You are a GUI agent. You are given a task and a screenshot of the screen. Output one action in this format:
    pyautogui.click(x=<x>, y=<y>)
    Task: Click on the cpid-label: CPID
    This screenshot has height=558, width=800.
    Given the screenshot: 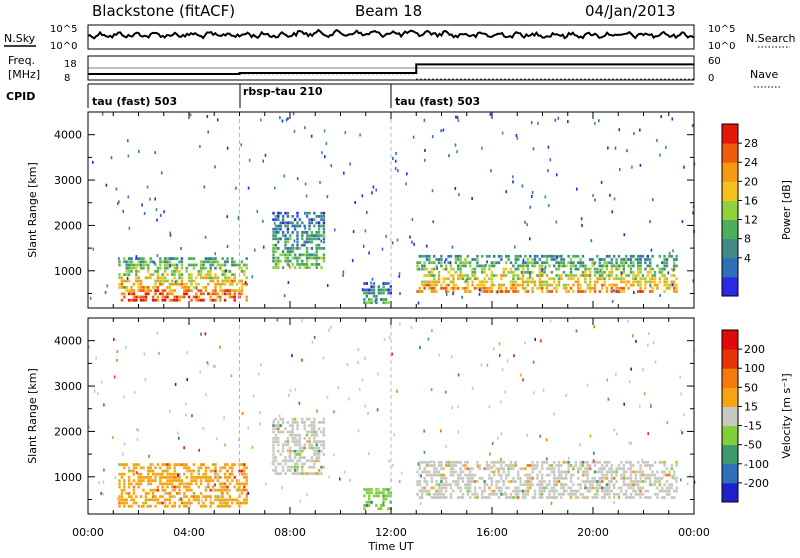 What is the action you would take?
    pyautogui.click(x=20, y=96)
    